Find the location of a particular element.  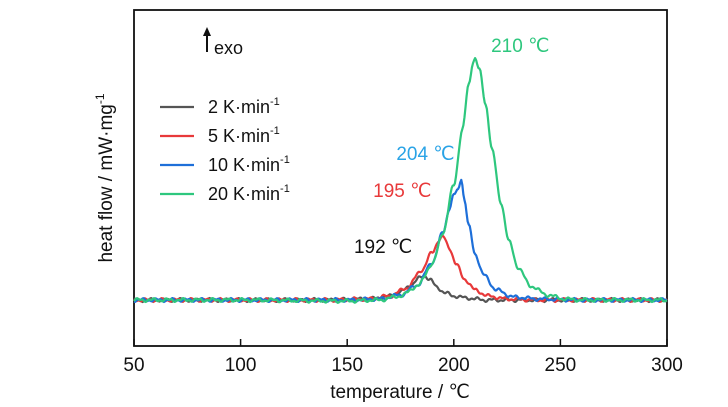

exo-indicator: exo is located at coordinates (223, 42).